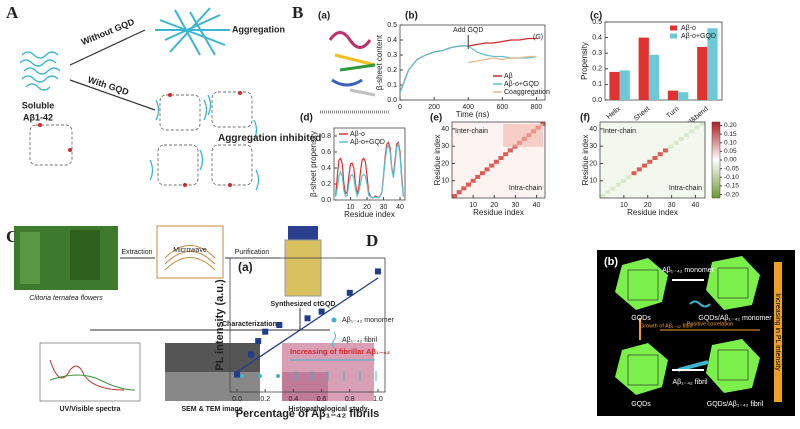  Describe the element at coordinates (306, 118) in the screenshot. I see `sub-label: (d)` at that location.